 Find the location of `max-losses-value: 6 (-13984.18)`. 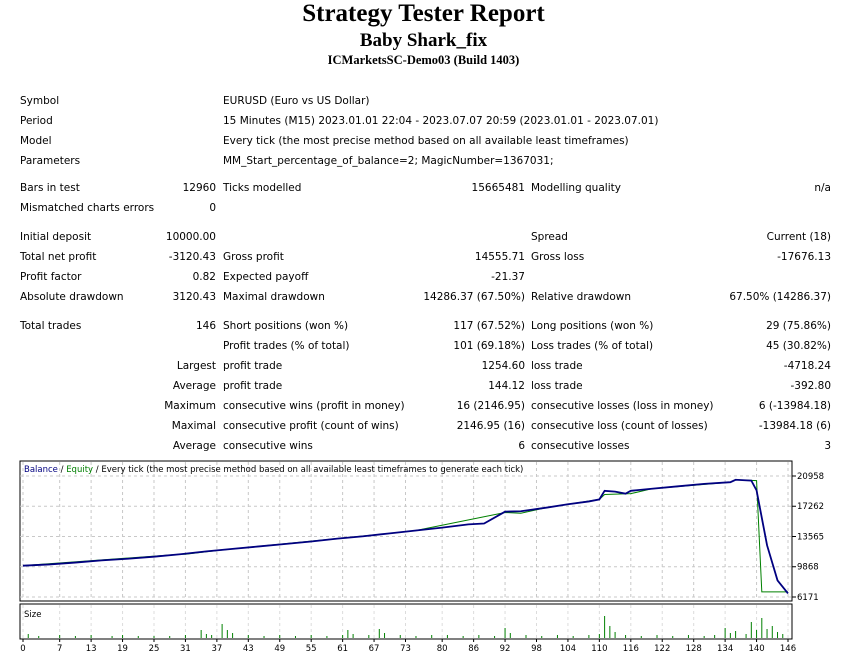

max-losses-value: 6 (-13984.18) is located at coordinates (794, 406).